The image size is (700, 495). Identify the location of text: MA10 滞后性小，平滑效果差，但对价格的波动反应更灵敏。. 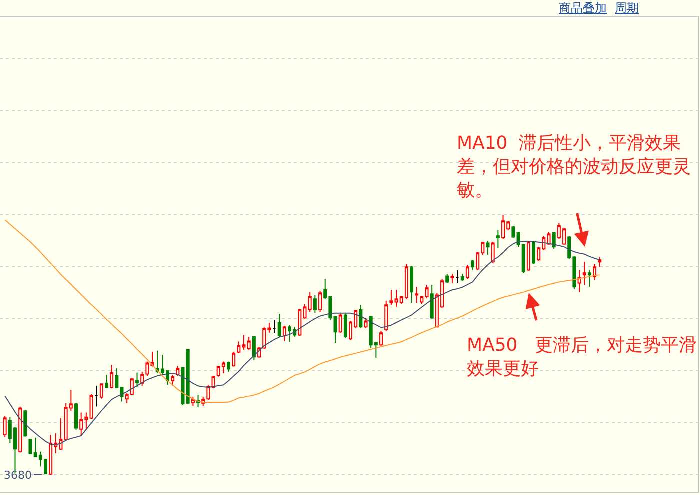
(574, 167).